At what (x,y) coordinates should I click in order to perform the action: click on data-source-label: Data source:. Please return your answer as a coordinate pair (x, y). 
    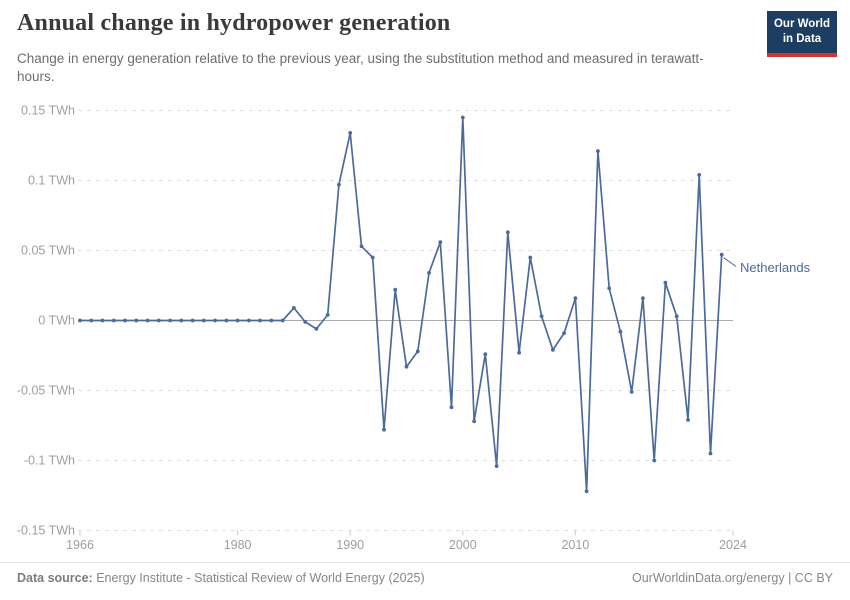
    Looking at the image, I should click on (55, 578).